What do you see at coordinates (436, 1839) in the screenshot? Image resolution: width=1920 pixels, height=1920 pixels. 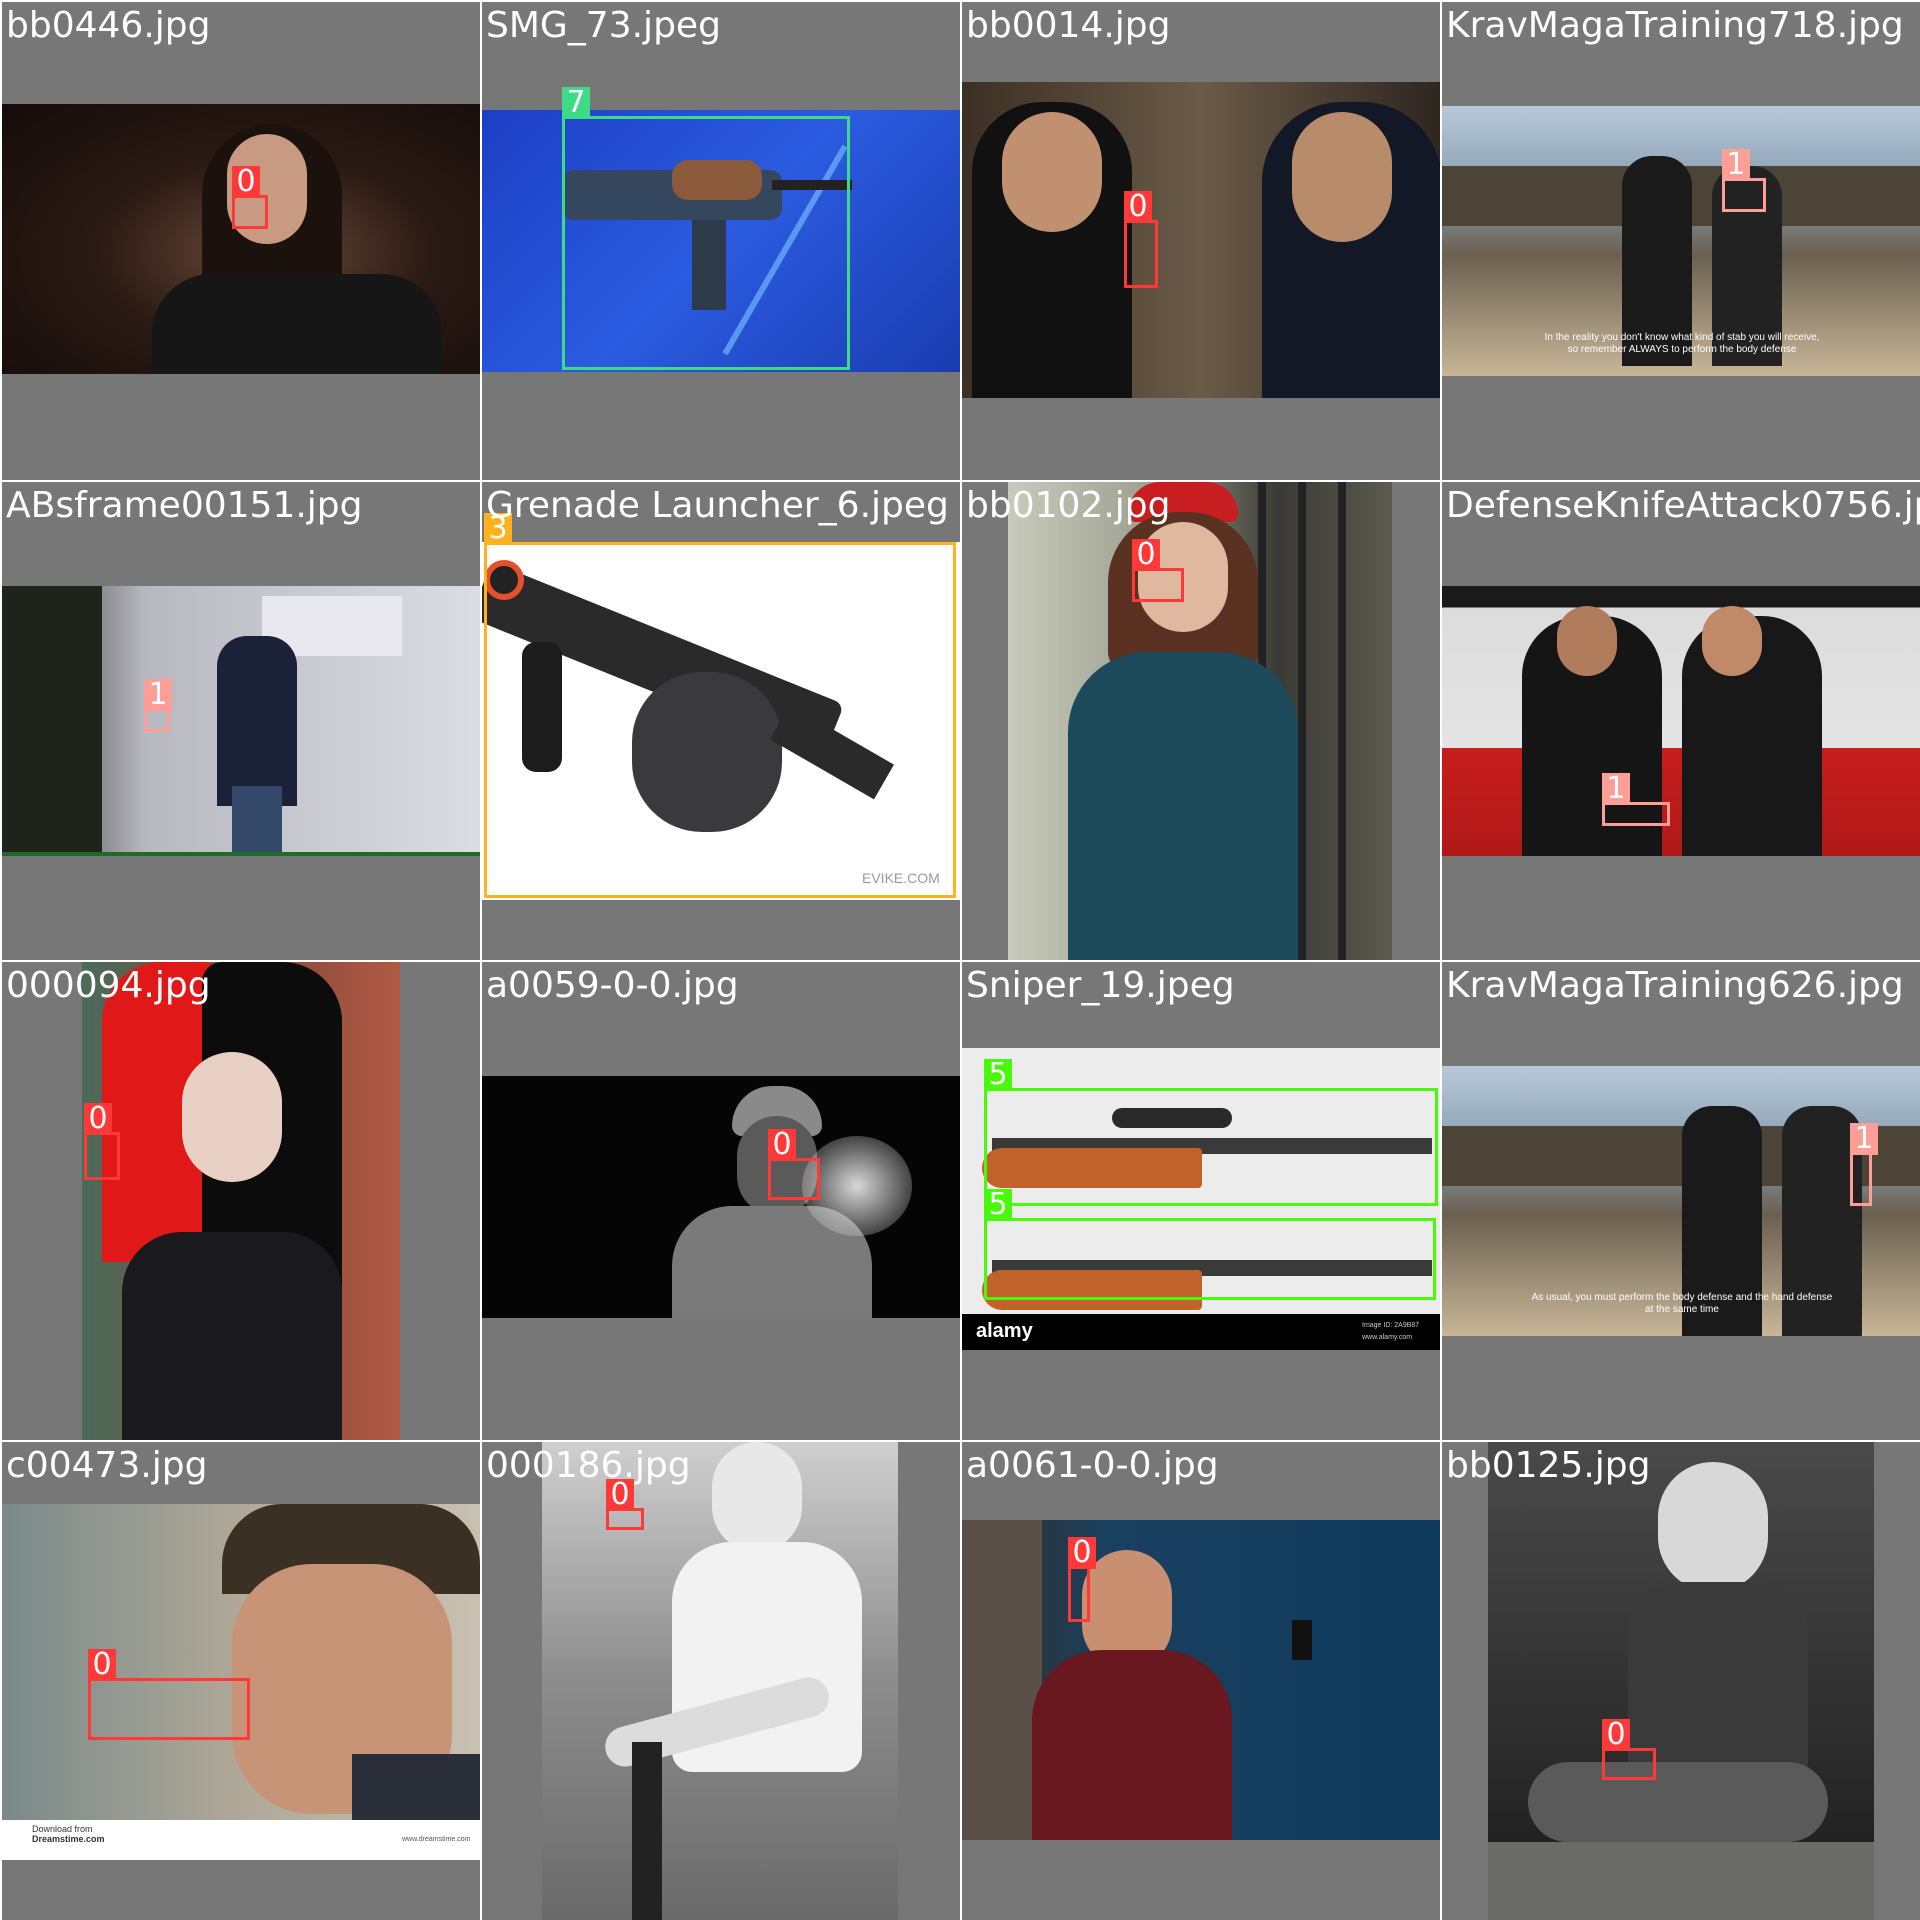 I see `stock-site: www.dreamstime.com` at bounding box center [436, 1839].